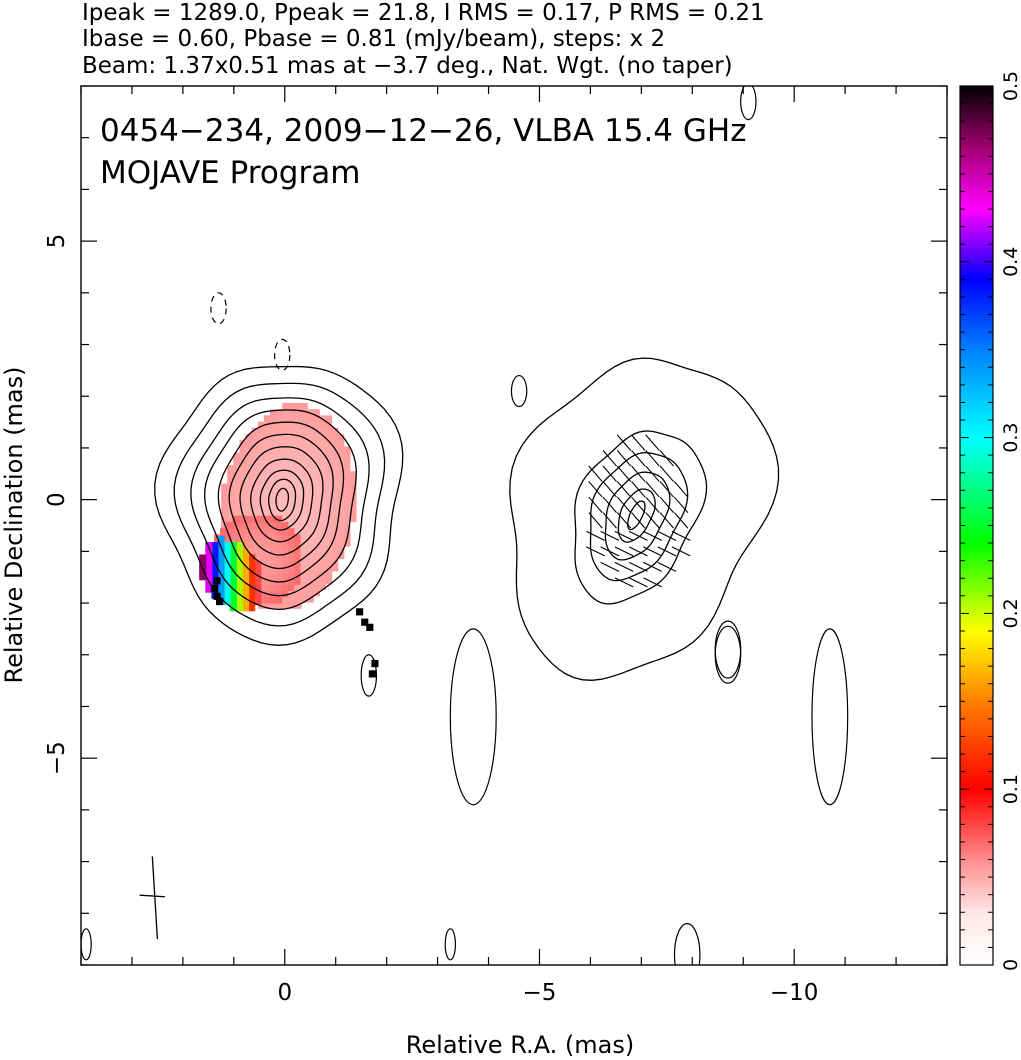  I want to click on x-tick-label: −10, so click(794, 993).